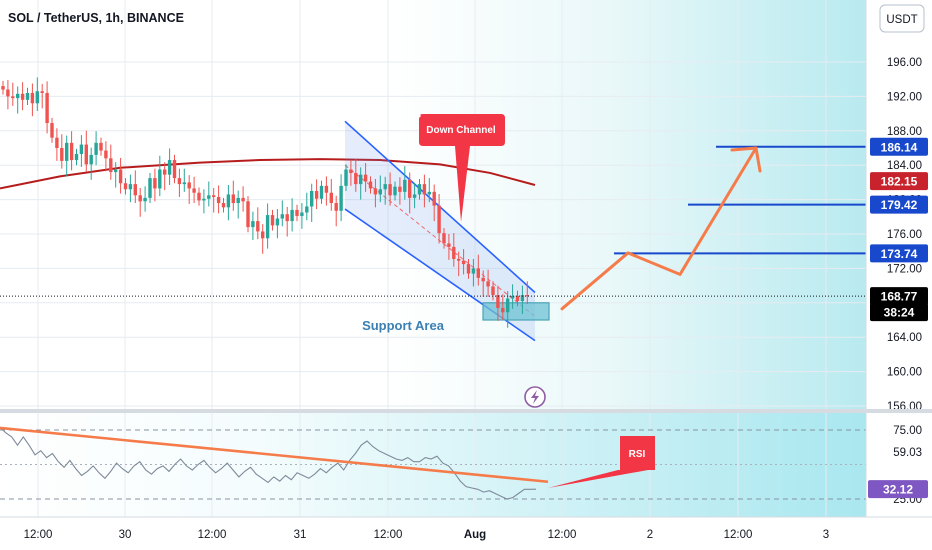  Describe the element at coordinates (462, 168) in the screenshot. I see `down-channel-callout: Down Channel` at that location.